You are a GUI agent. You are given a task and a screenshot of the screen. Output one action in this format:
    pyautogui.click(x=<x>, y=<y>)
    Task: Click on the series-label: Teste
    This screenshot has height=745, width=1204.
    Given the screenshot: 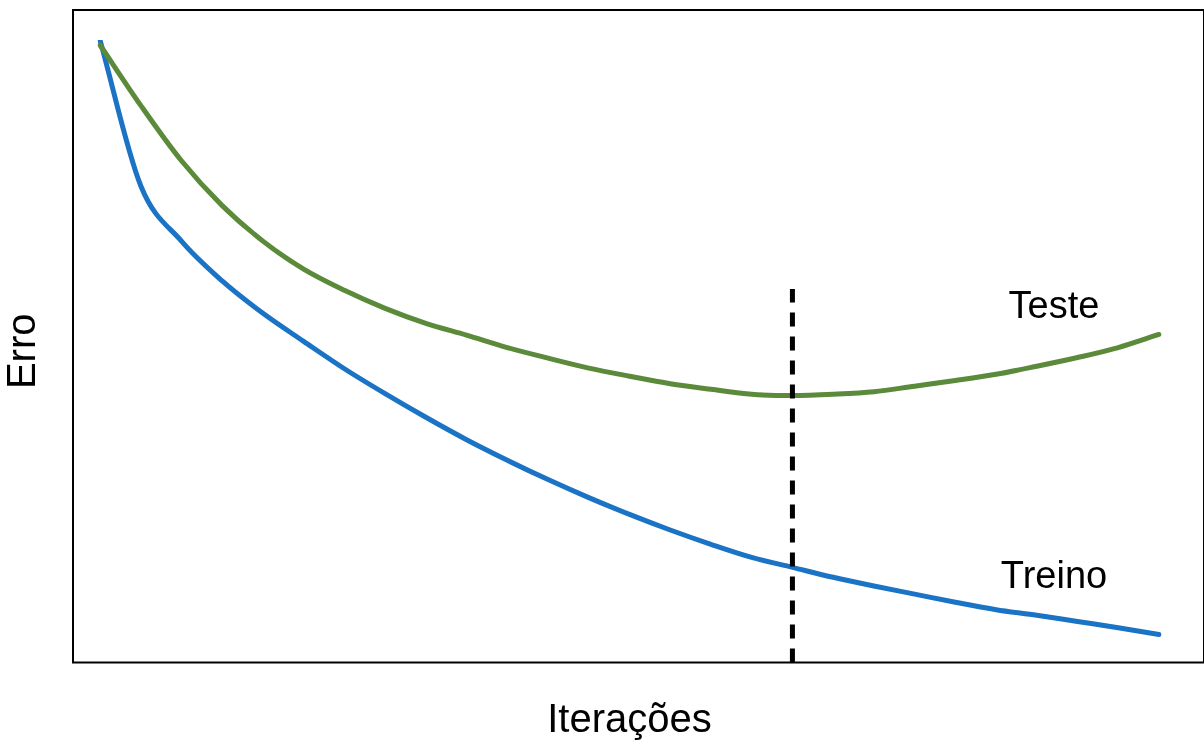 What is the action you would take?
    pyautogui.click(x=1054, y=304)
    